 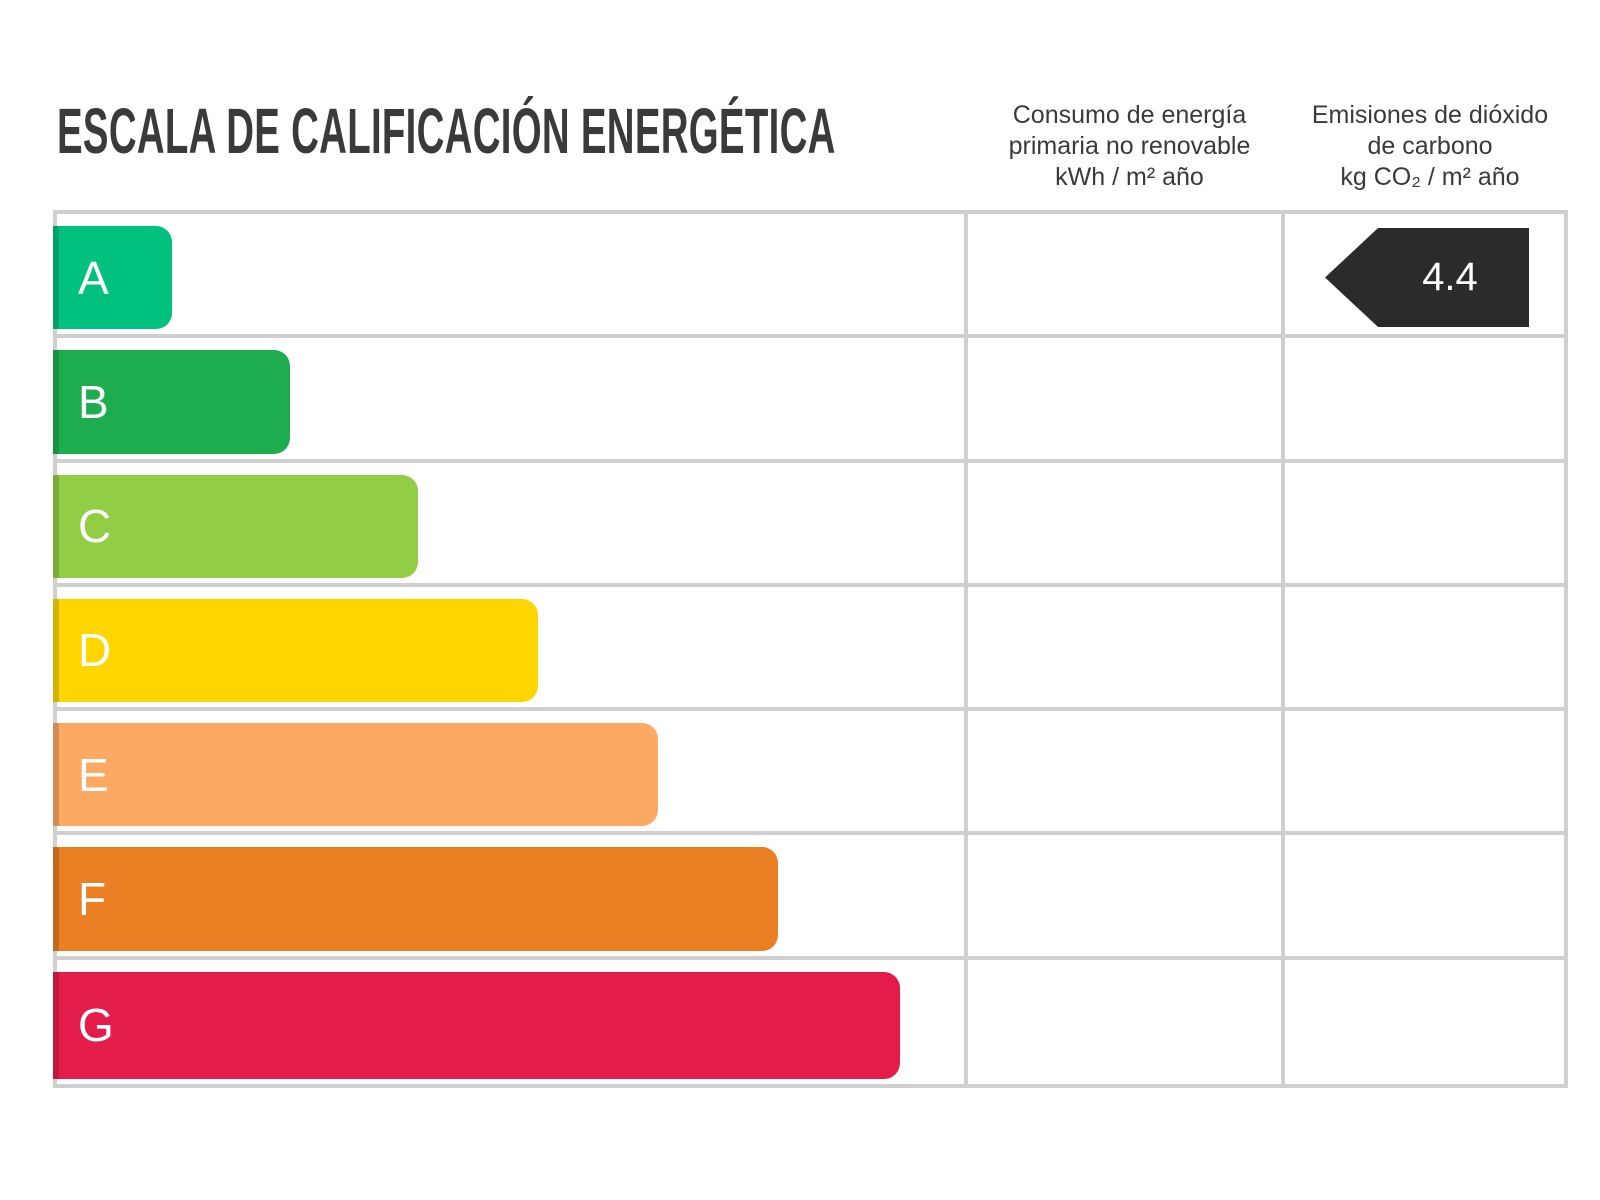 What do you see at coordinates (510, 522) in the screenshot?
I see `grade-bar-cell: C` at bounding box center [510, 522].